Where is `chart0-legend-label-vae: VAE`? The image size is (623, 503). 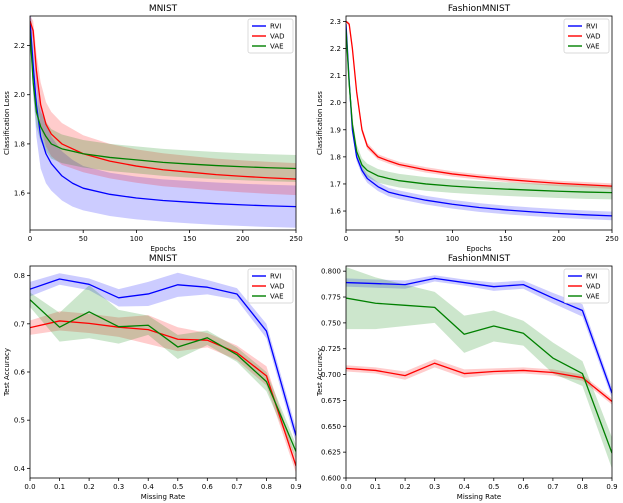 chart0-legend-label-vae: VAE is located at coordinates (277, 47).